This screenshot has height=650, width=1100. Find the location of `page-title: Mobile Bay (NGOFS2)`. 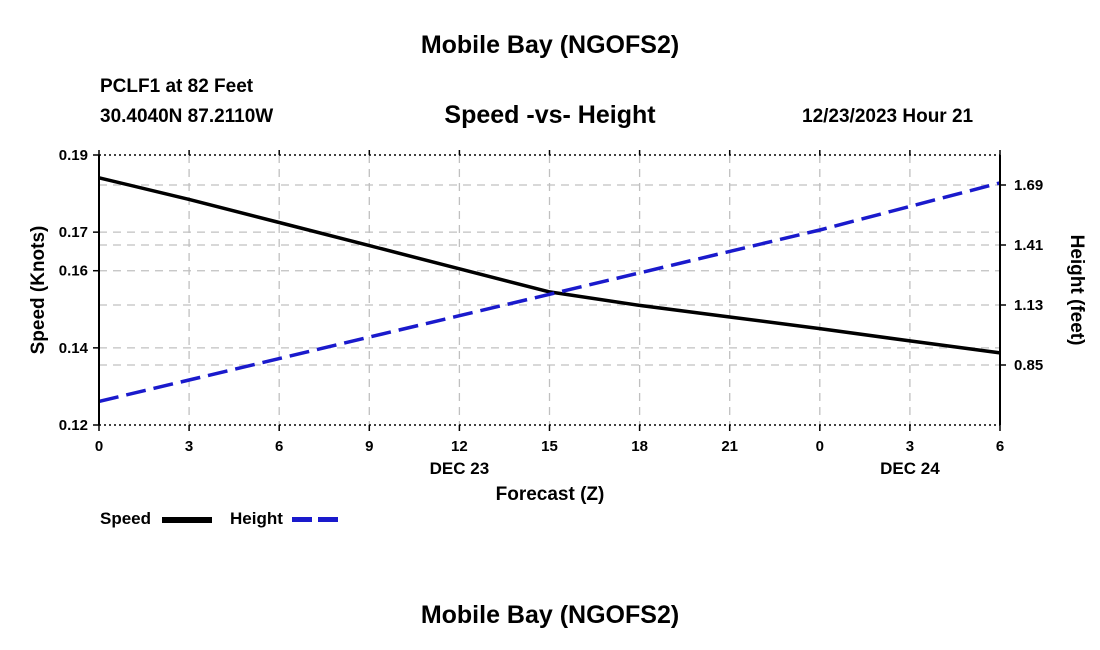

page-title: Mobile Bay (NGOFS2) is located at coordinates (550, 45).